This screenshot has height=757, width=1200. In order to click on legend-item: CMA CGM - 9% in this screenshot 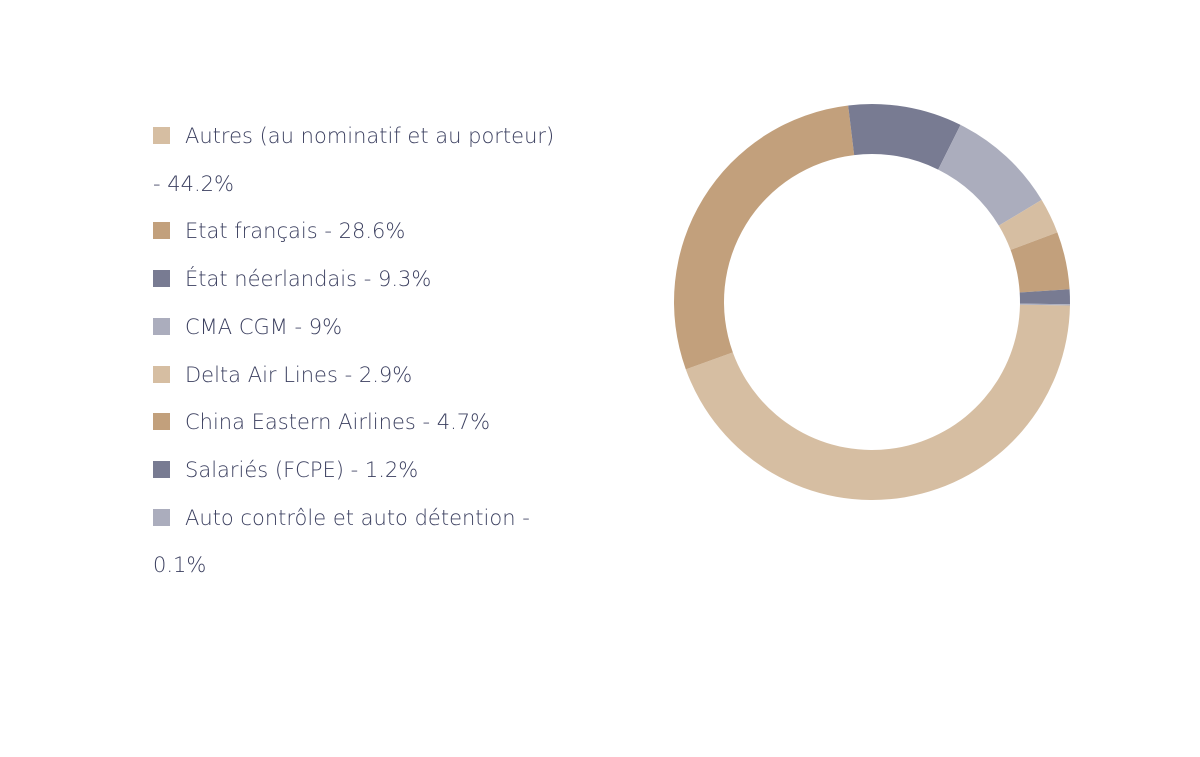, I will do `click(358, 328)`.